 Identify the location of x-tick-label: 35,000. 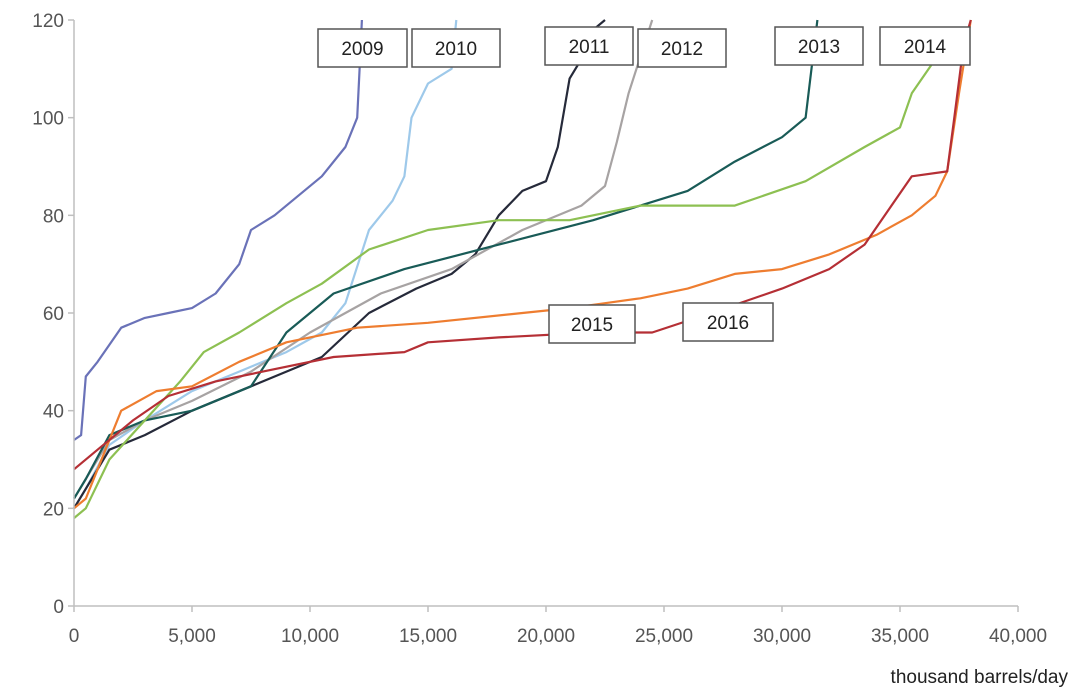
(900, 636).